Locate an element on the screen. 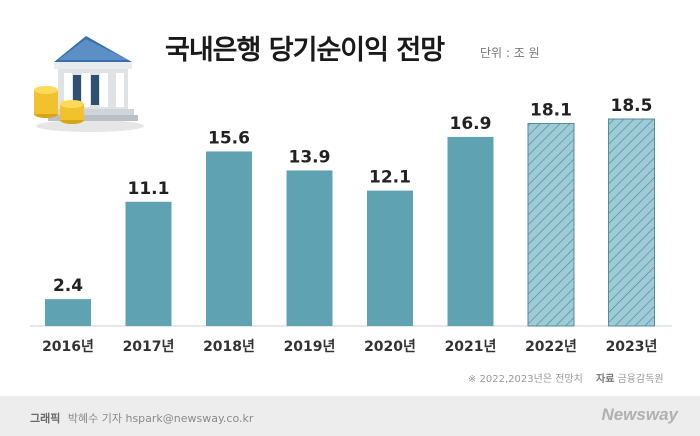 Image resolution: width=700 pixels, height=436 pixels. credit-line: 그래픽 박혜수 기자 hspark@newsway.co.kr is located at coordinates (141, 418).